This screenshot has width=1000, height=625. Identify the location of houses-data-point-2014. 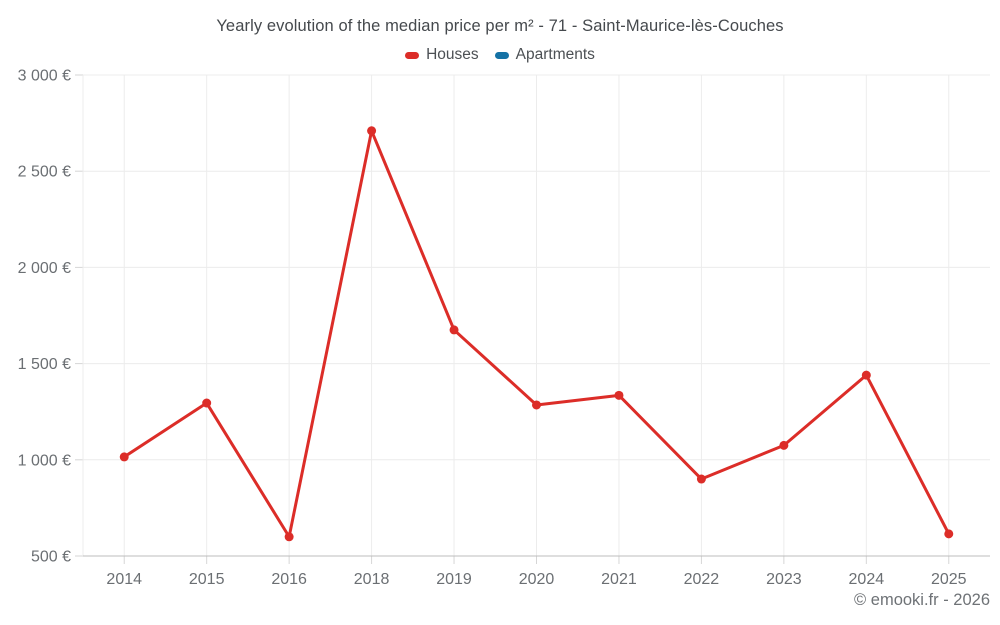
(124, 457).